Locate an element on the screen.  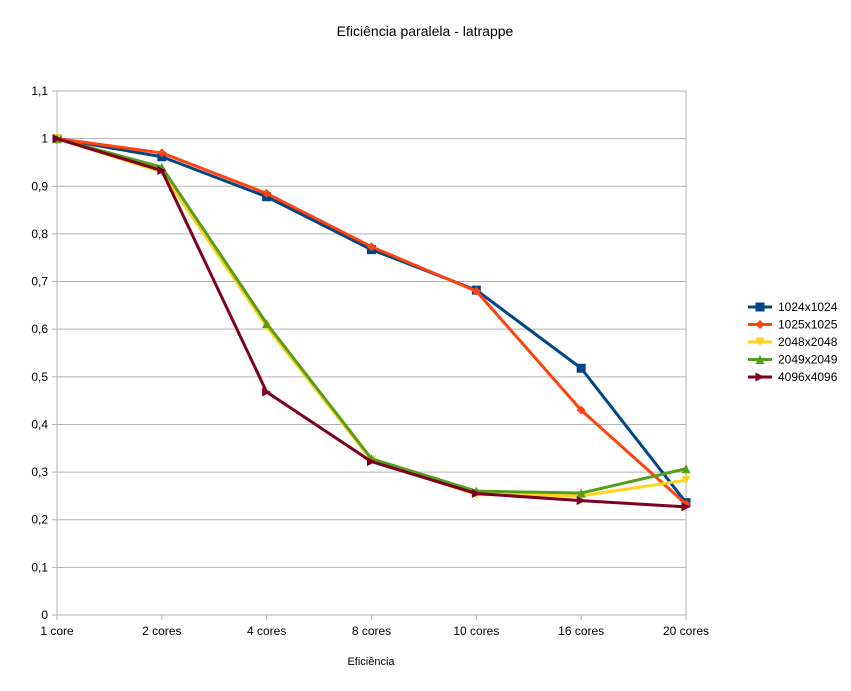
x-tick-label: 20 cores is located at coordinates (686, 631).